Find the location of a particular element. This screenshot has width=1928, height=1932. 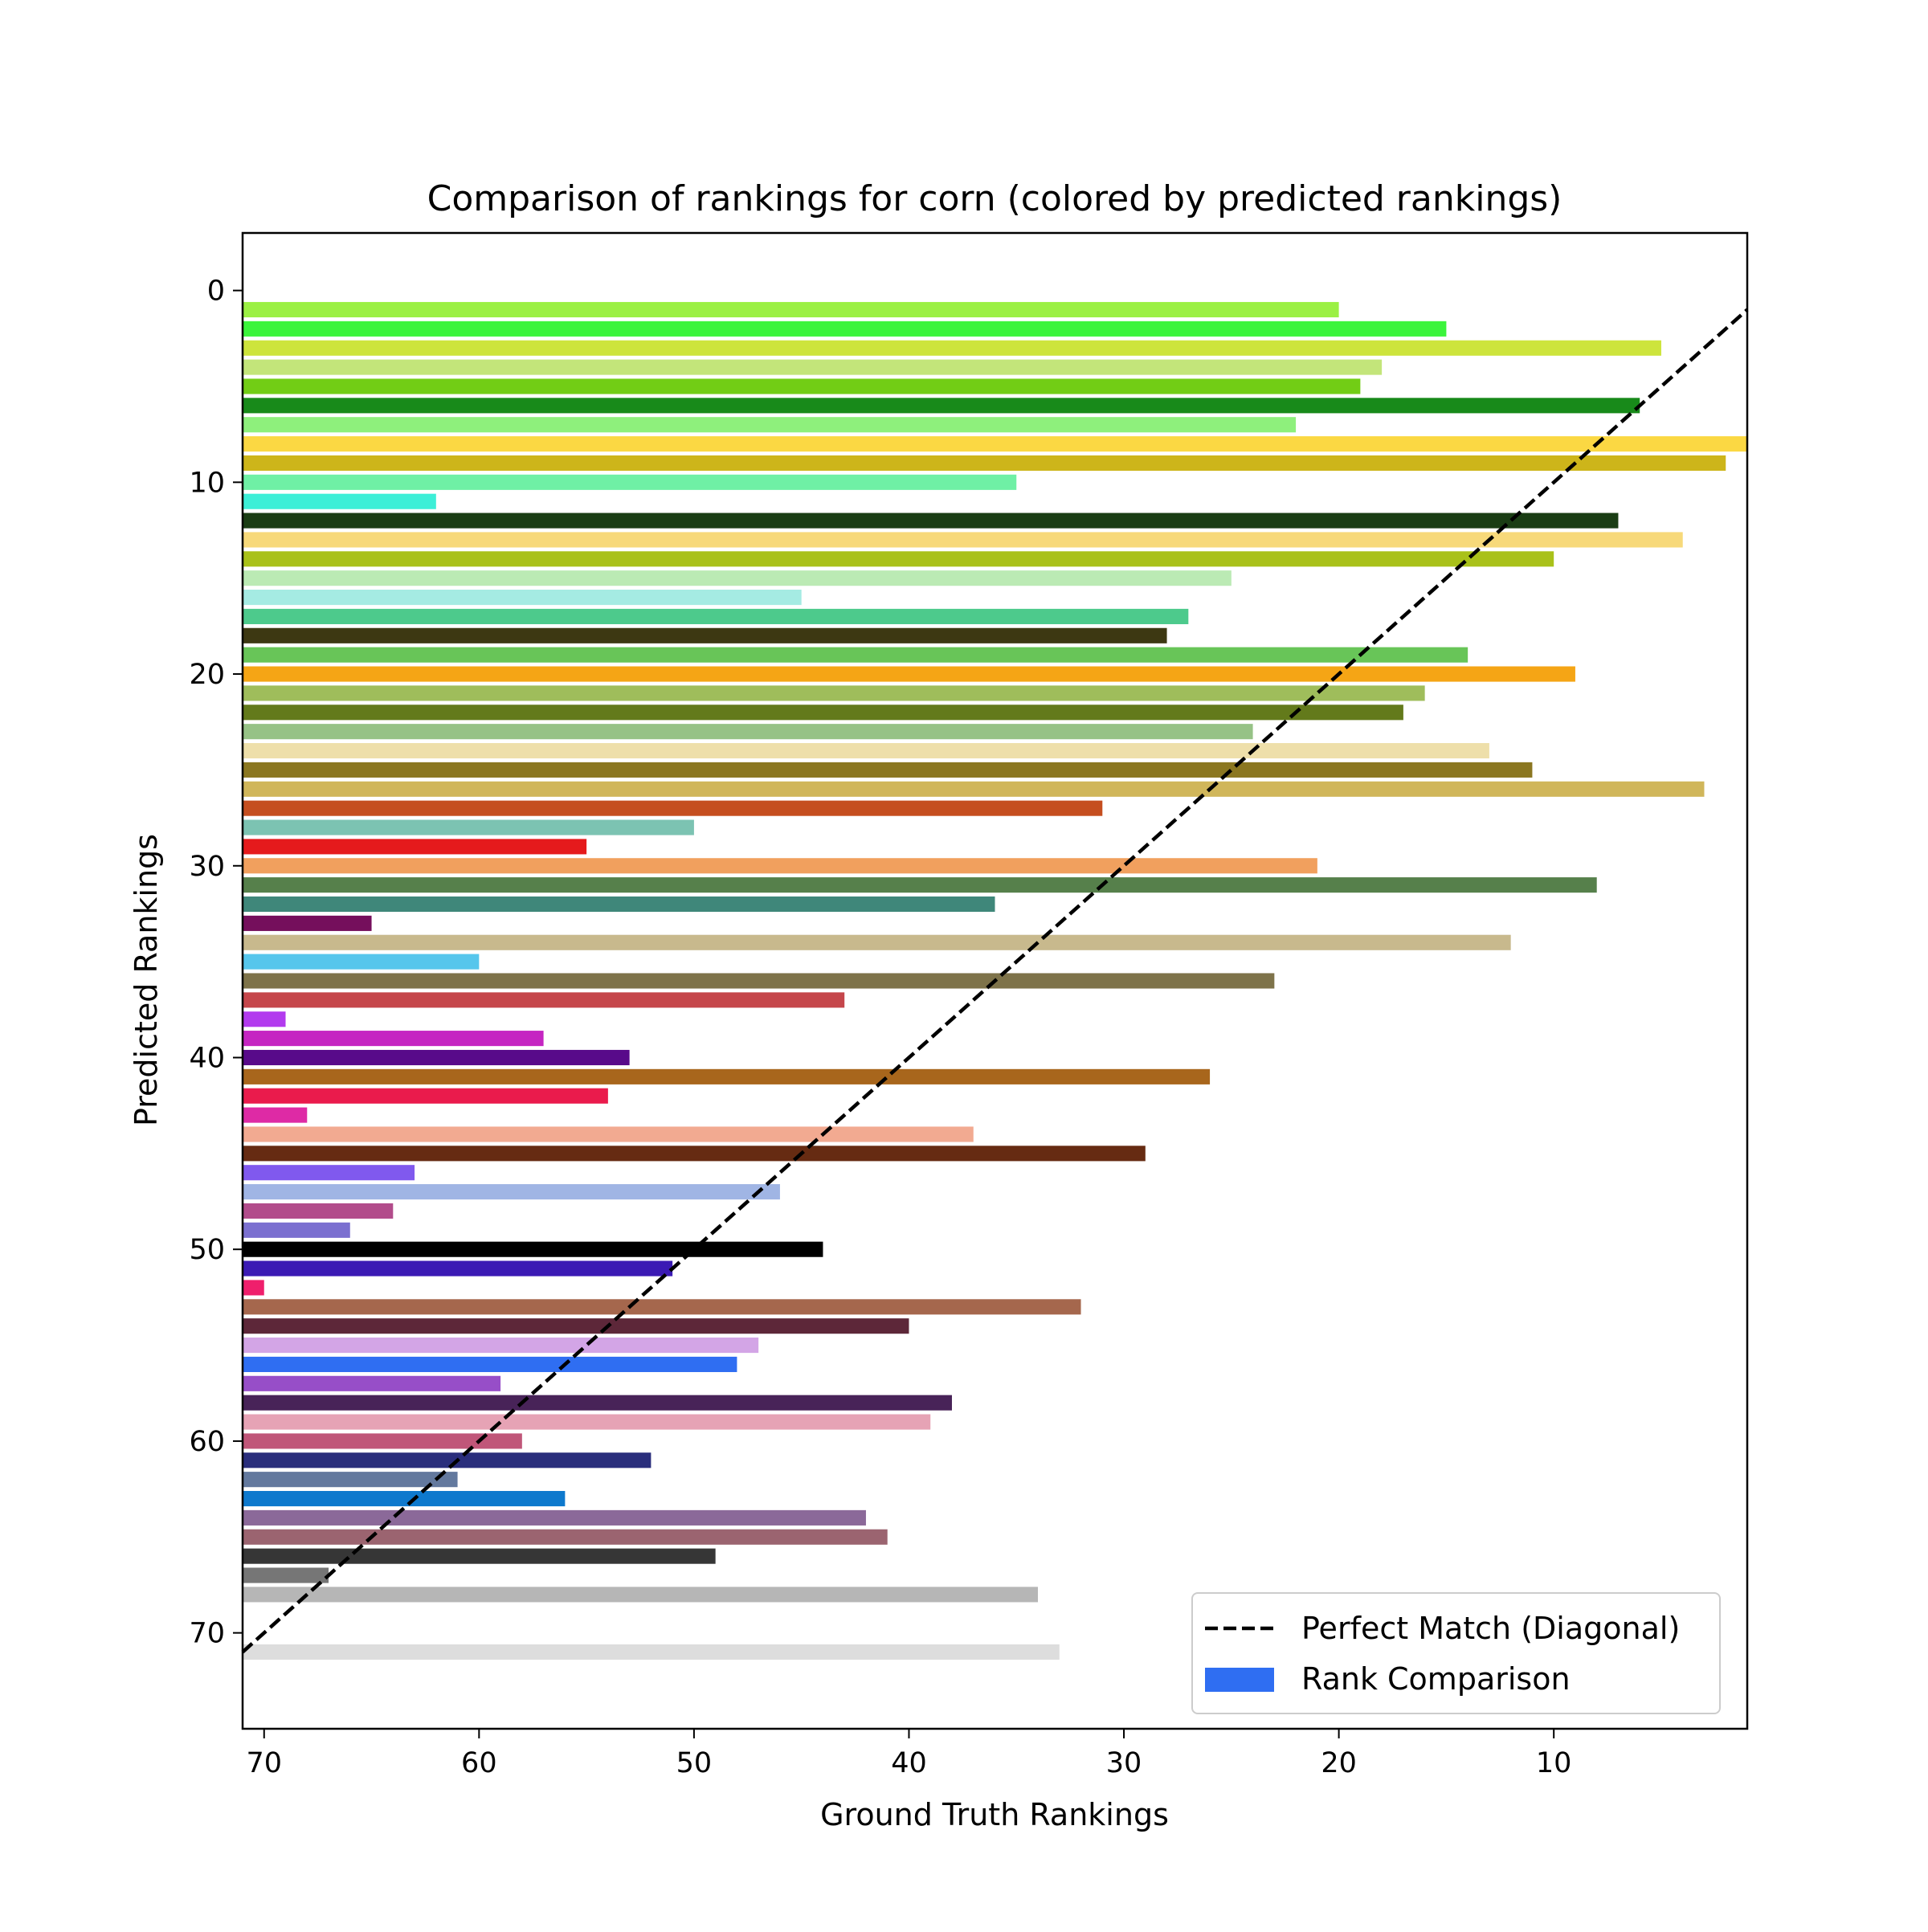

legend-frame is located at coordinates (1456, 1653).